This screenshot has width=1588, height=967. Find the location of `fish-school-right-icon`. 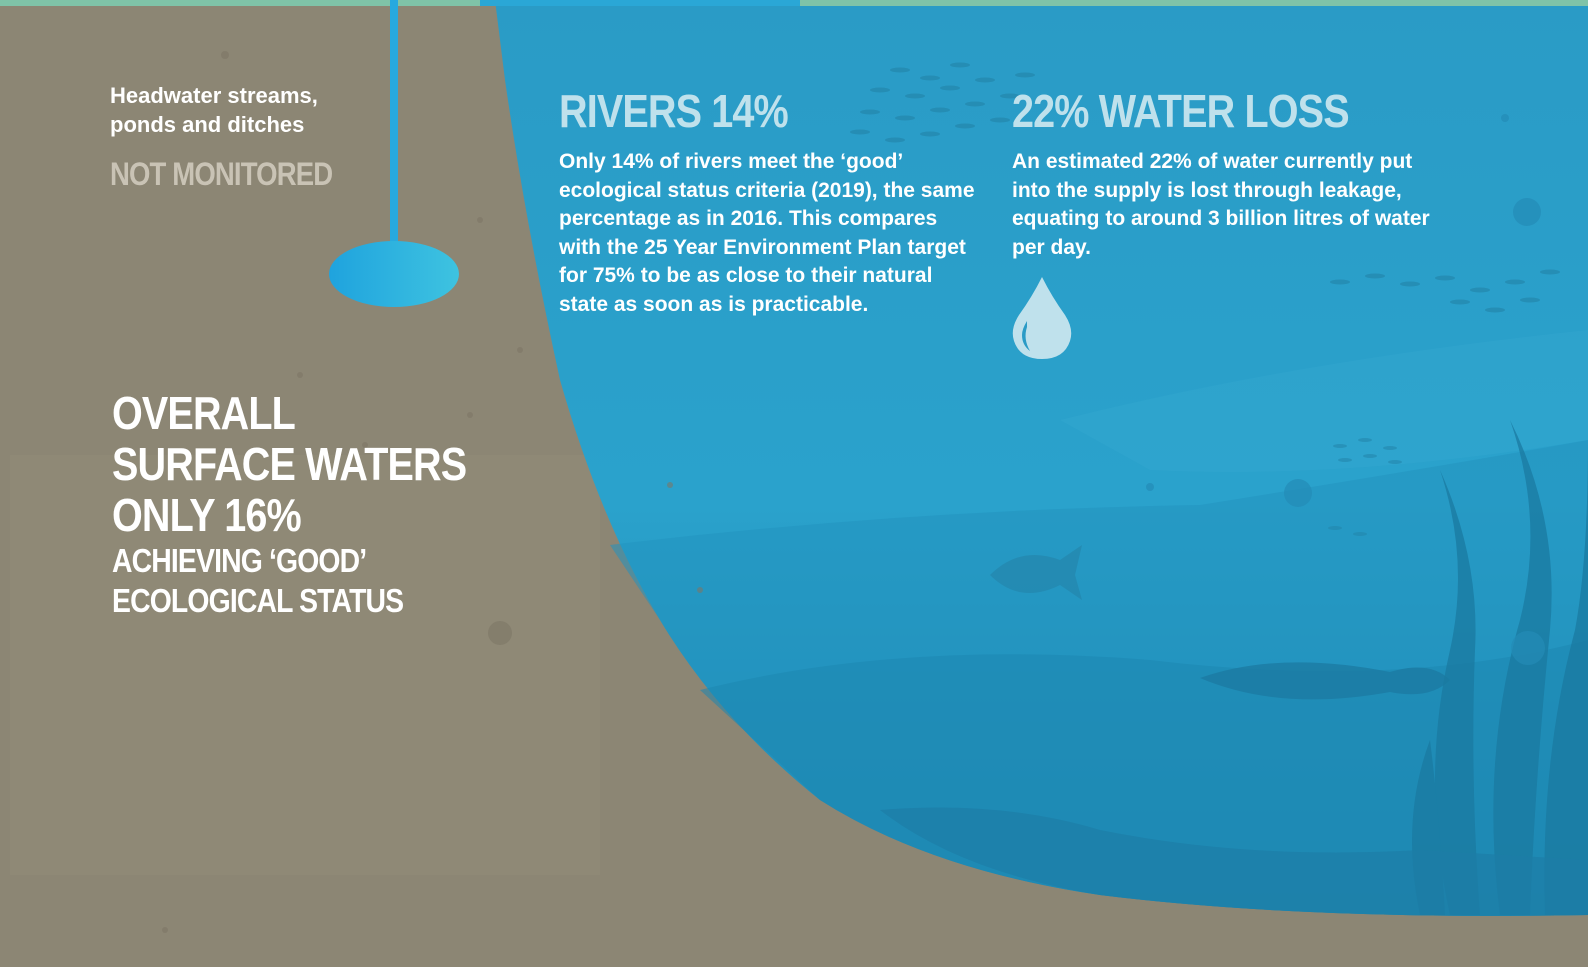

fish-school-right-icon is located at coordinates (1445, 291).